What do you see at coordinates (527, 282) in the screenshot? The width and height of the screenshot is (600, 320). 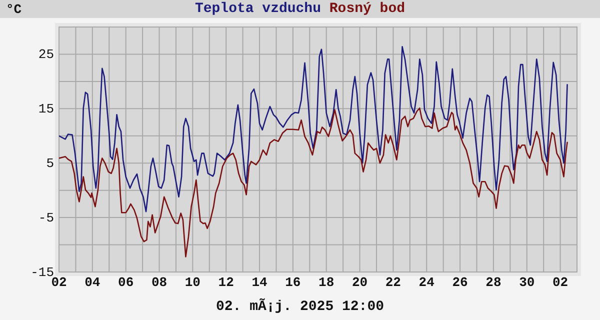 I see `x-tick-label: 30` at bounding box center [527, 282].